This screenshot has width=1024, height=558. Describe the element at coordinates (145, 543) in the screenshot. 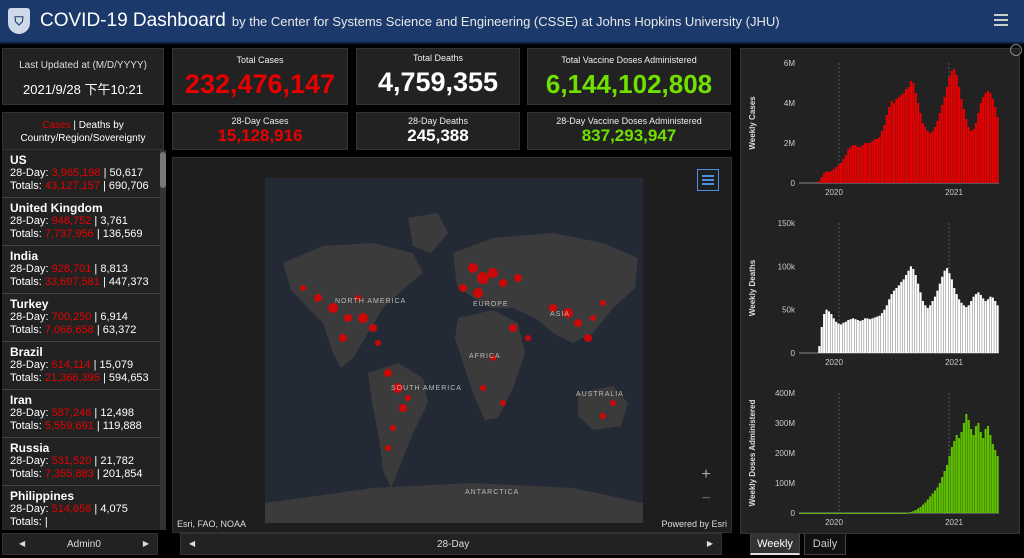

I see `admin-next-icon: ▶` at that location.